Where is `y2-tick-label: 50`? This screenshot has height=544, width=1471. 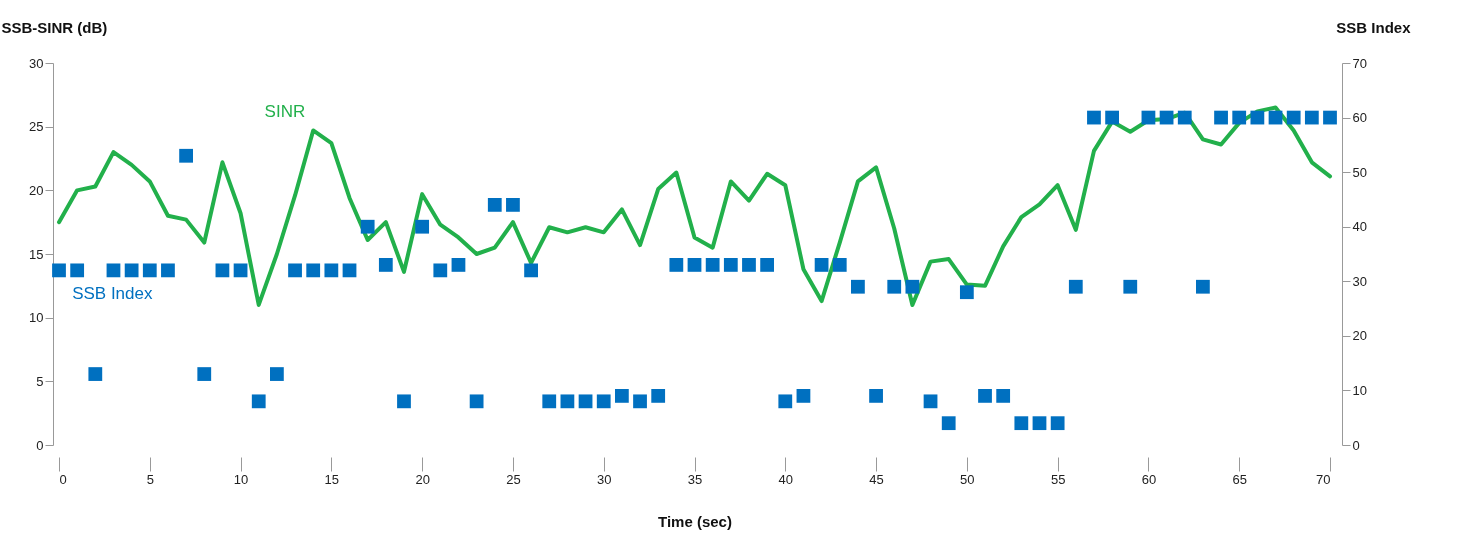 y2-tick-label: 50 is located at coordinates (1359, 172).